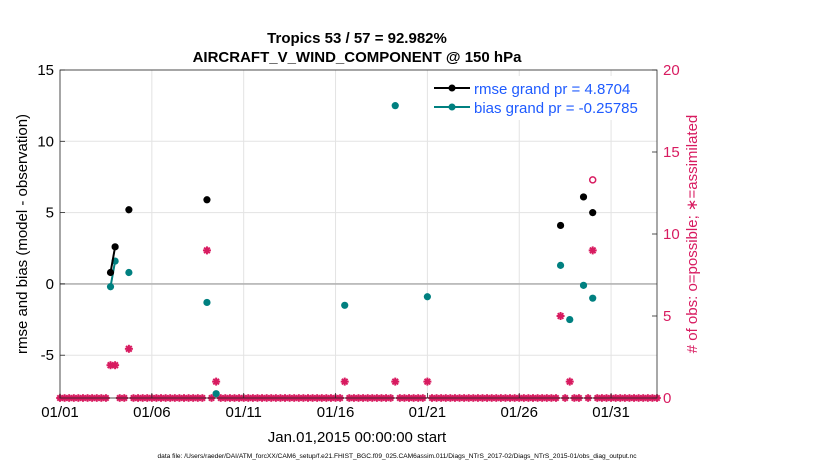  Describe the element at coordinates (358, 57) in the screenshot. I see `chart-subtitle: AIRCRAFT_V_WIND_COMPONENT @ 150 hPa` at that location.